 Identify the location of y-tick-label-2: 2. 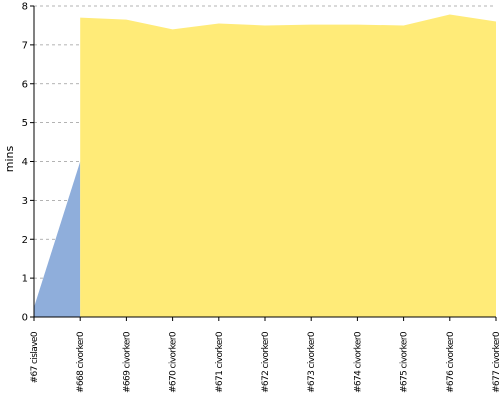
(25, 240).